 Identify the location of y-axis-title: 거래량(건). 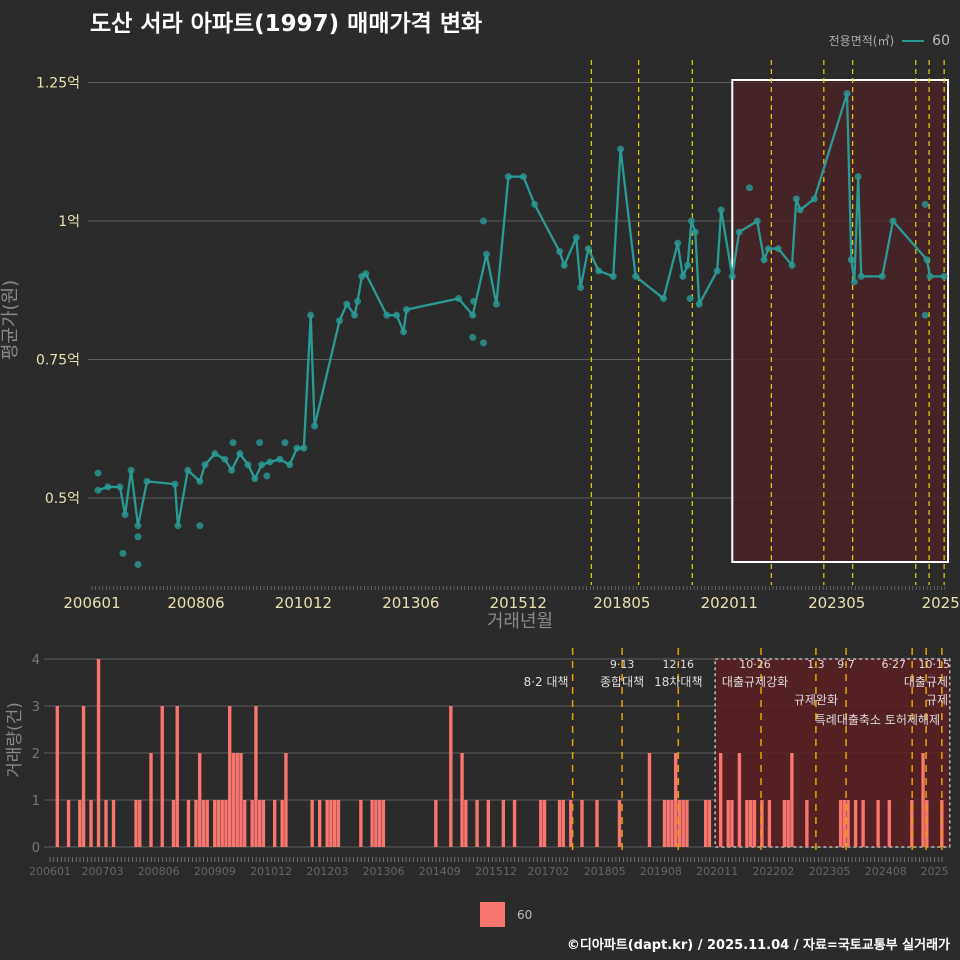
(15, 740).